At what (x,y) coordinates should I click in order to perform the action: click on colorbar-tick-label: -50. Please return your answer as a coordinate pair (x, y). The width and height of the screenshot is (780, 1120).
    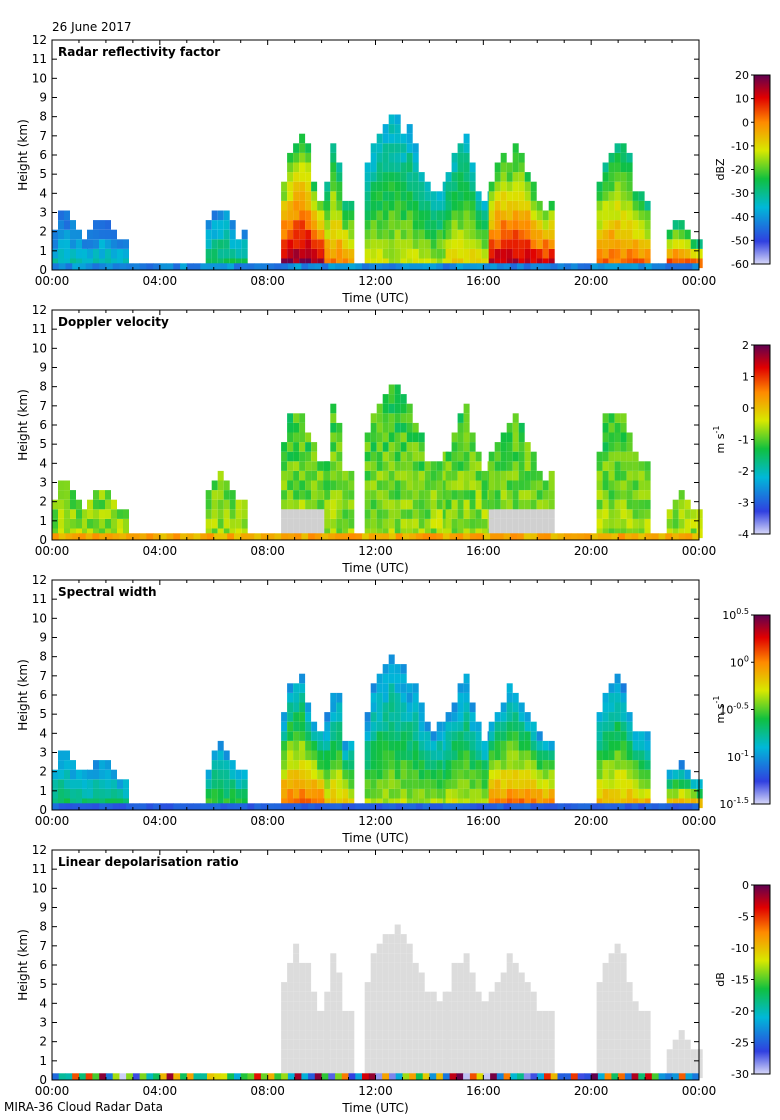
    Looking at the image, I should click on (740, 240).